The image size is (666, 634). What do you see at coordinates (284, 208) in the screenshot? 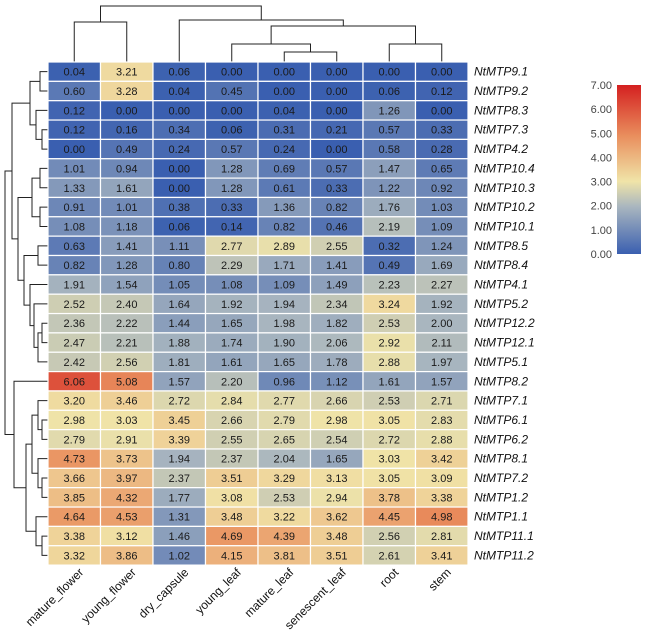
I see `cell-value: 1.36` at bounding box center [284, 208].